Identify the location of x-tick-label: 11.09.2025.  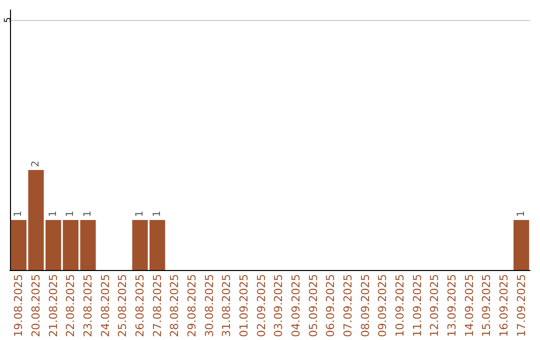
(417, 305).